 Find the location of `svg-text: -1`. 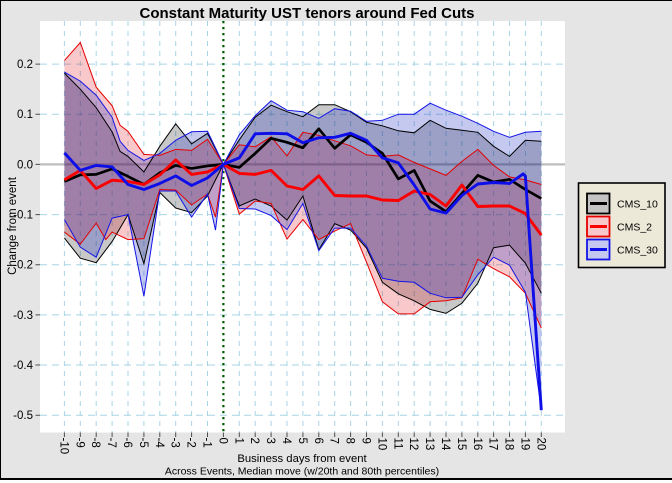

svg-text: -1 is located at coordinates (207, 443).